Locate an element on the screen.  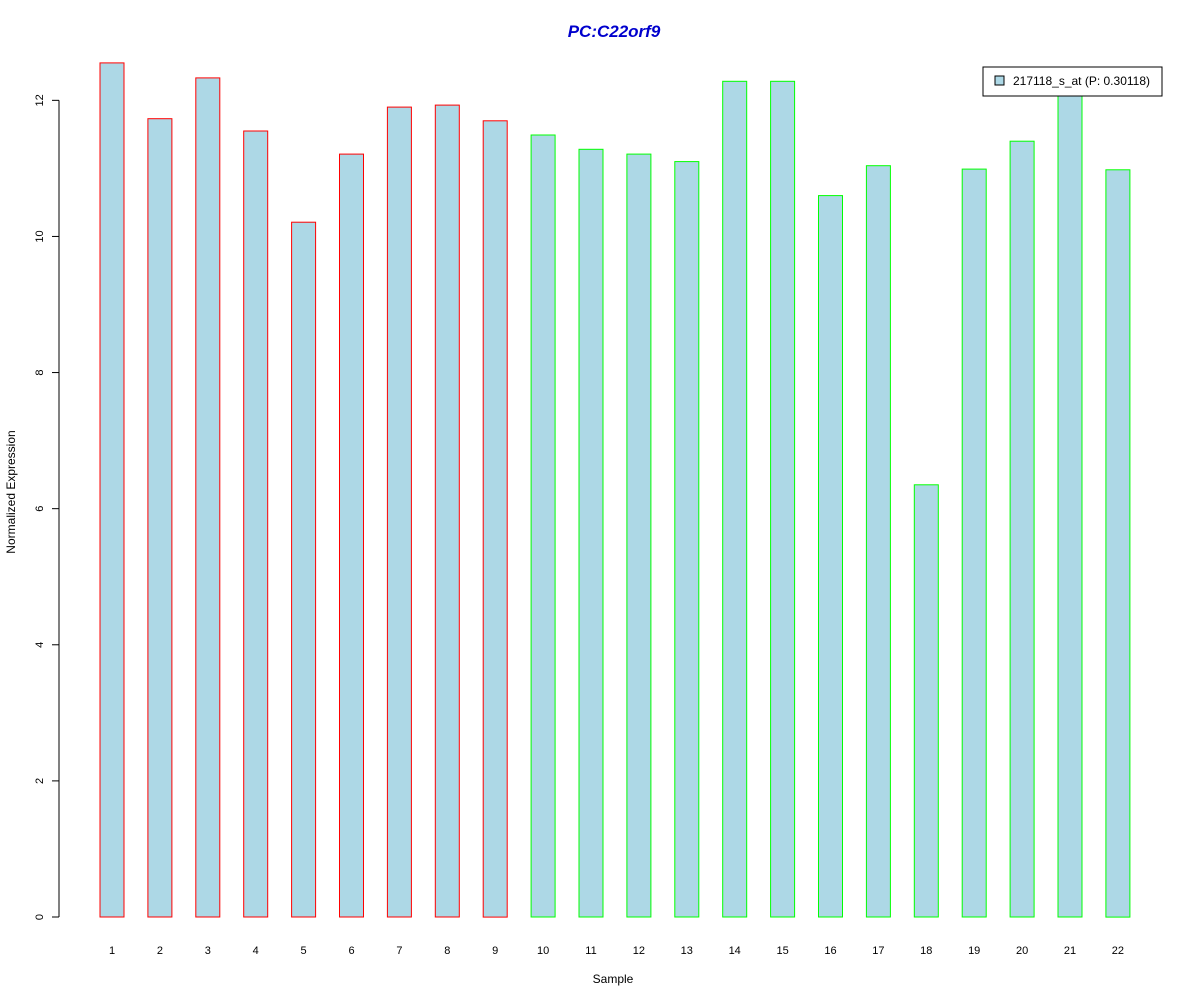
x-tick-label: 18 is located at coordinates (926, 951).